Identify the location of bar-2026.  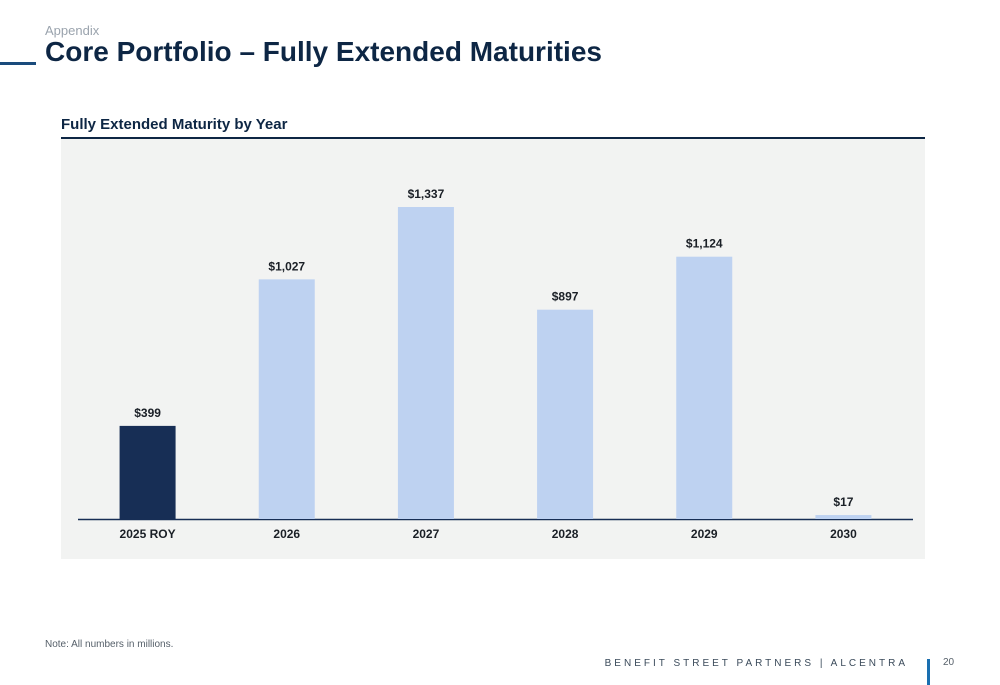
(286, 399).